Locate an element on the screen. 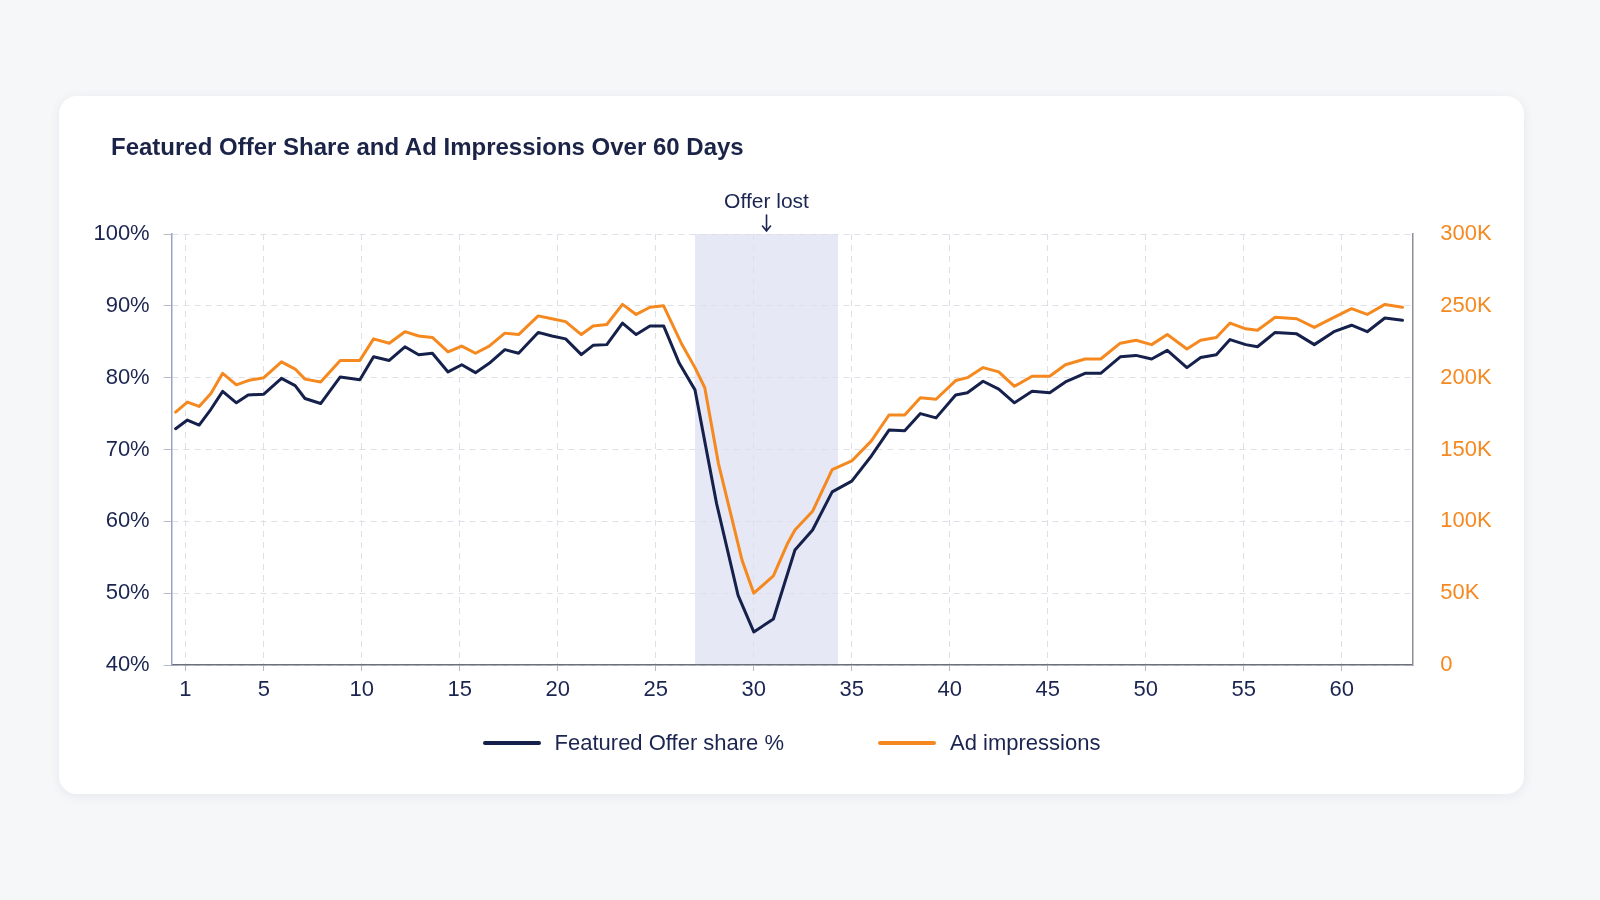  band-label: Offer lost is located at coordinates (767, 200).